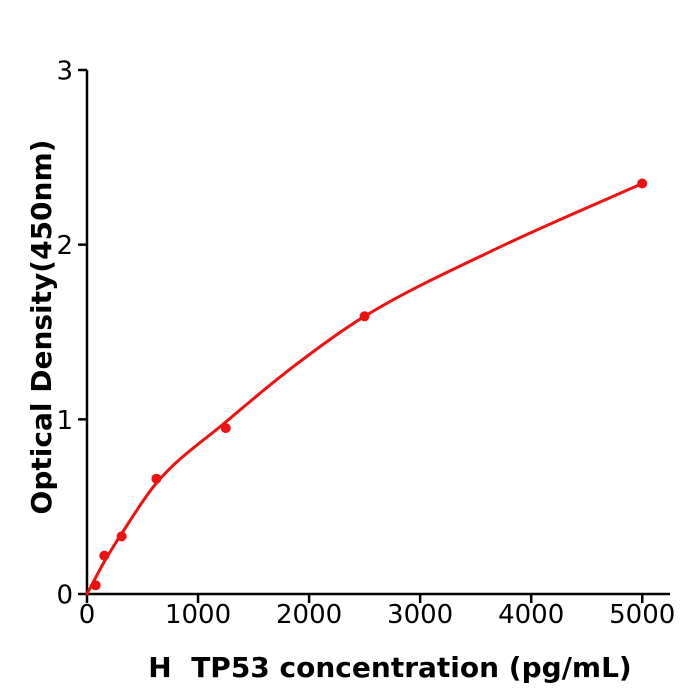  Describe the element at coordinates (531, 615) in the screenshot. I see `x-tick-label: 4000` at that location.